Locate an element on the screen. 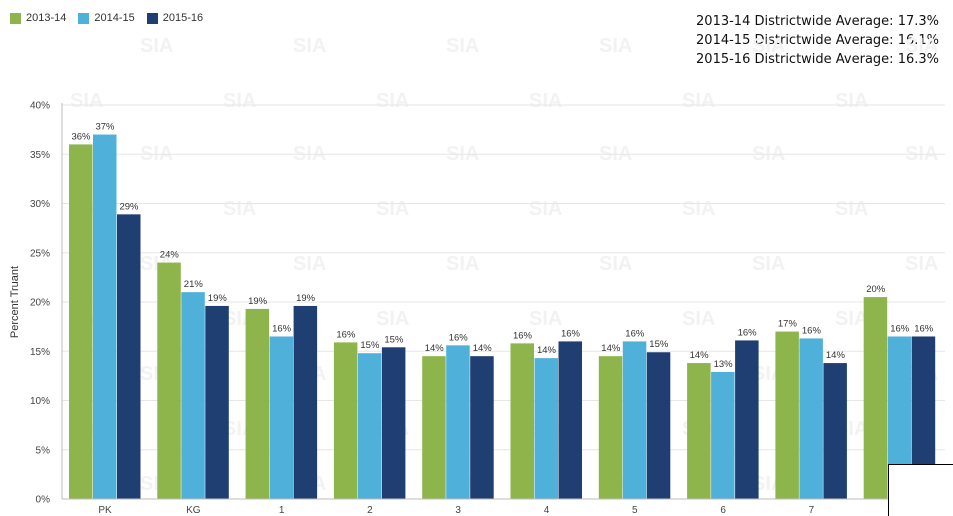 The width and height of the screenshot is (953, 516). bar-2013-14-PK is located at coordinates (81, 321).